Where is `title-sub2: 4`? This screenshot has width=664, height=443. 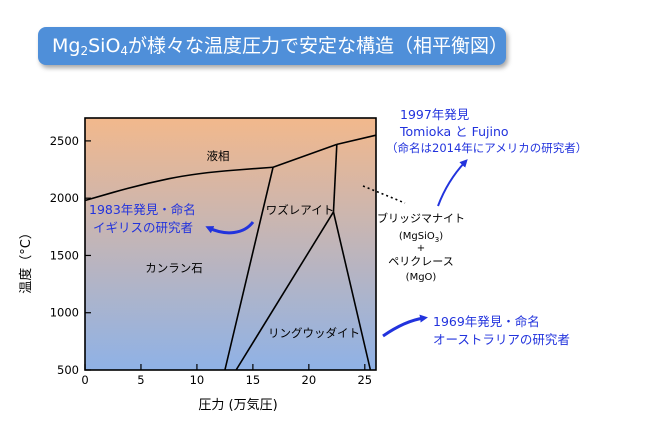
title-sub2: 4 is located at coordinates (124, 51).